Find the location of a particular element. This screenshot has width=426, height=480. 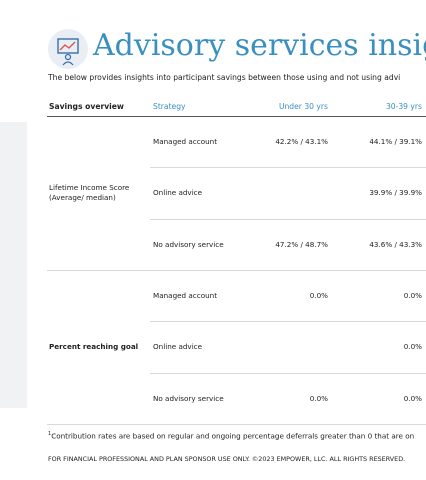

group-label: Lifetime Income Score is located at coordinates (89, 187).